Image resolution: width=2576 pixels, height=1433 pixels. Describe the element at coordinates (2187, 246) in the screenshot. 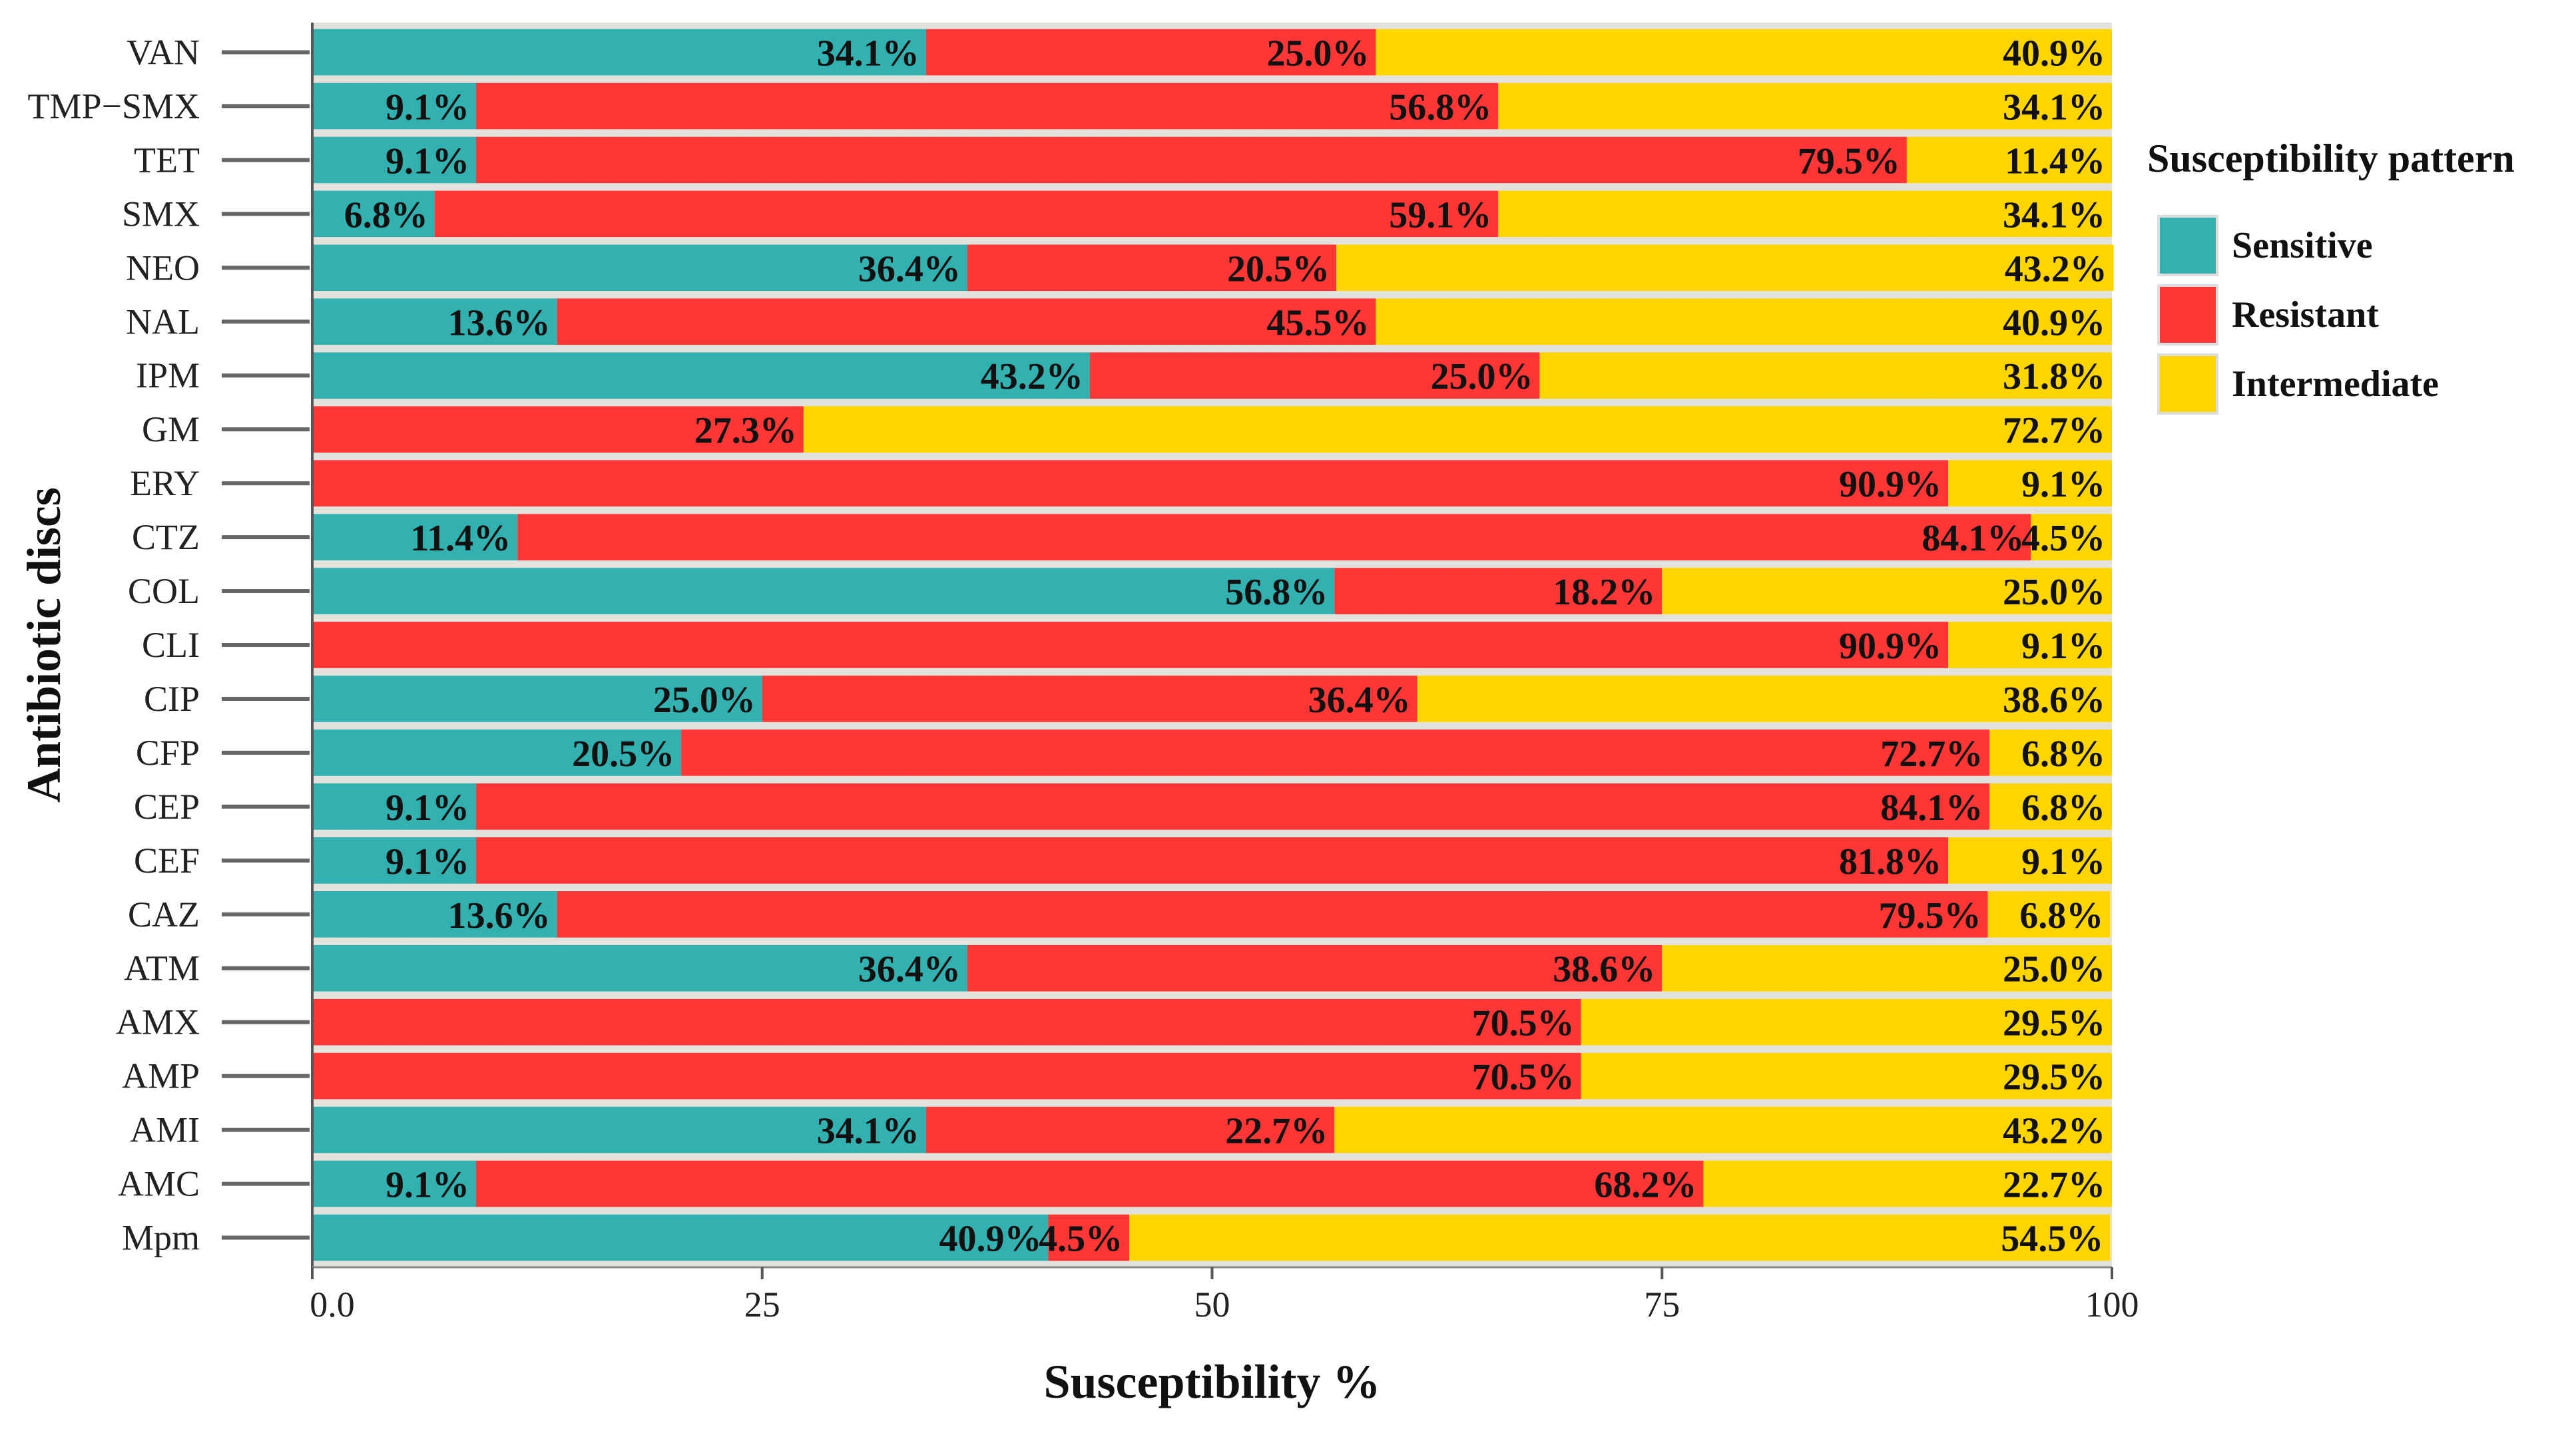

I see `legend-key-sensitive` at that location.